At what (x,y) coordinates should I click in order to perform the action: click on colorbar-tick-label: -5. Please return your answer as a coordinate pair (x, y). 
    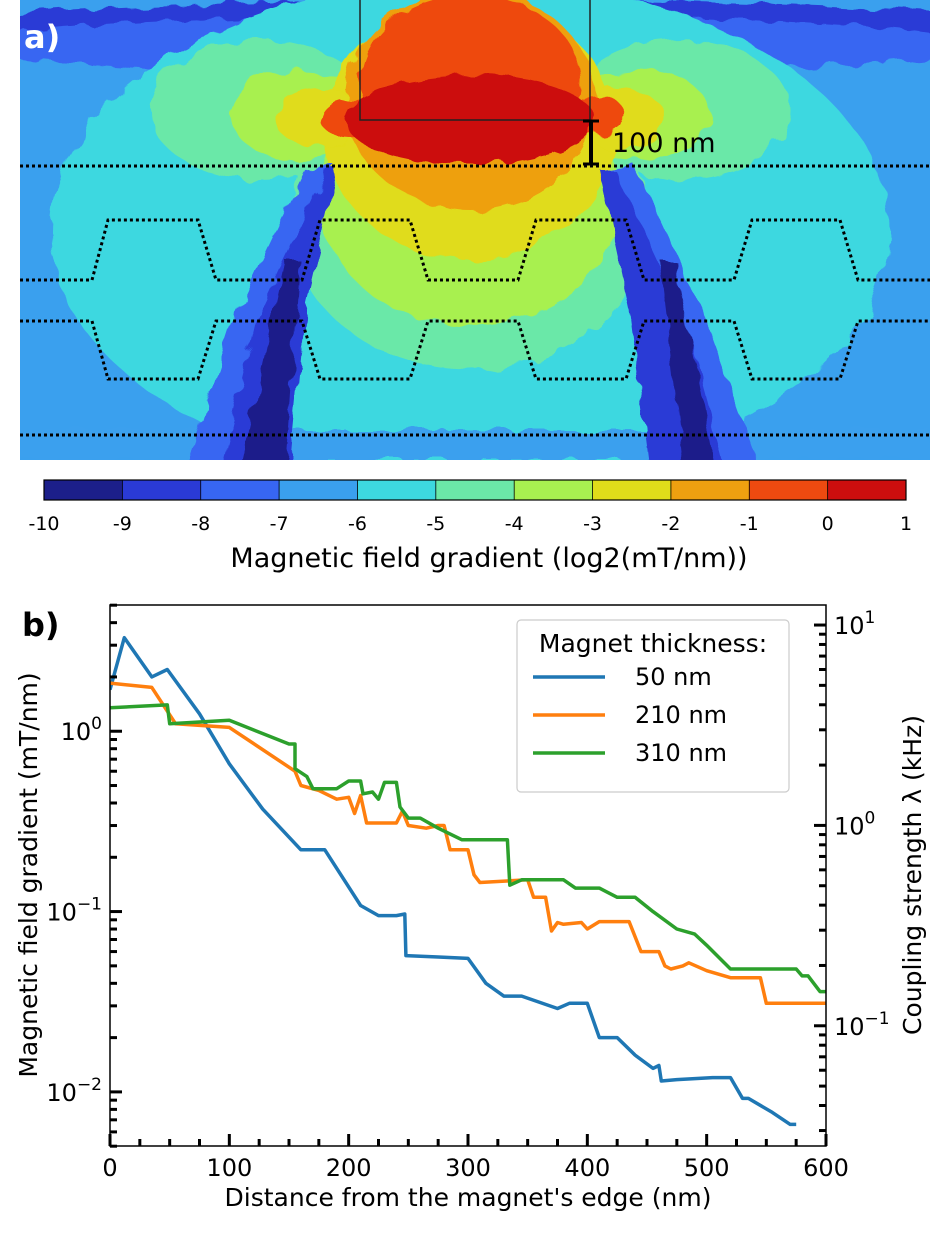
    Looking at the image, I should click on (435, 524).